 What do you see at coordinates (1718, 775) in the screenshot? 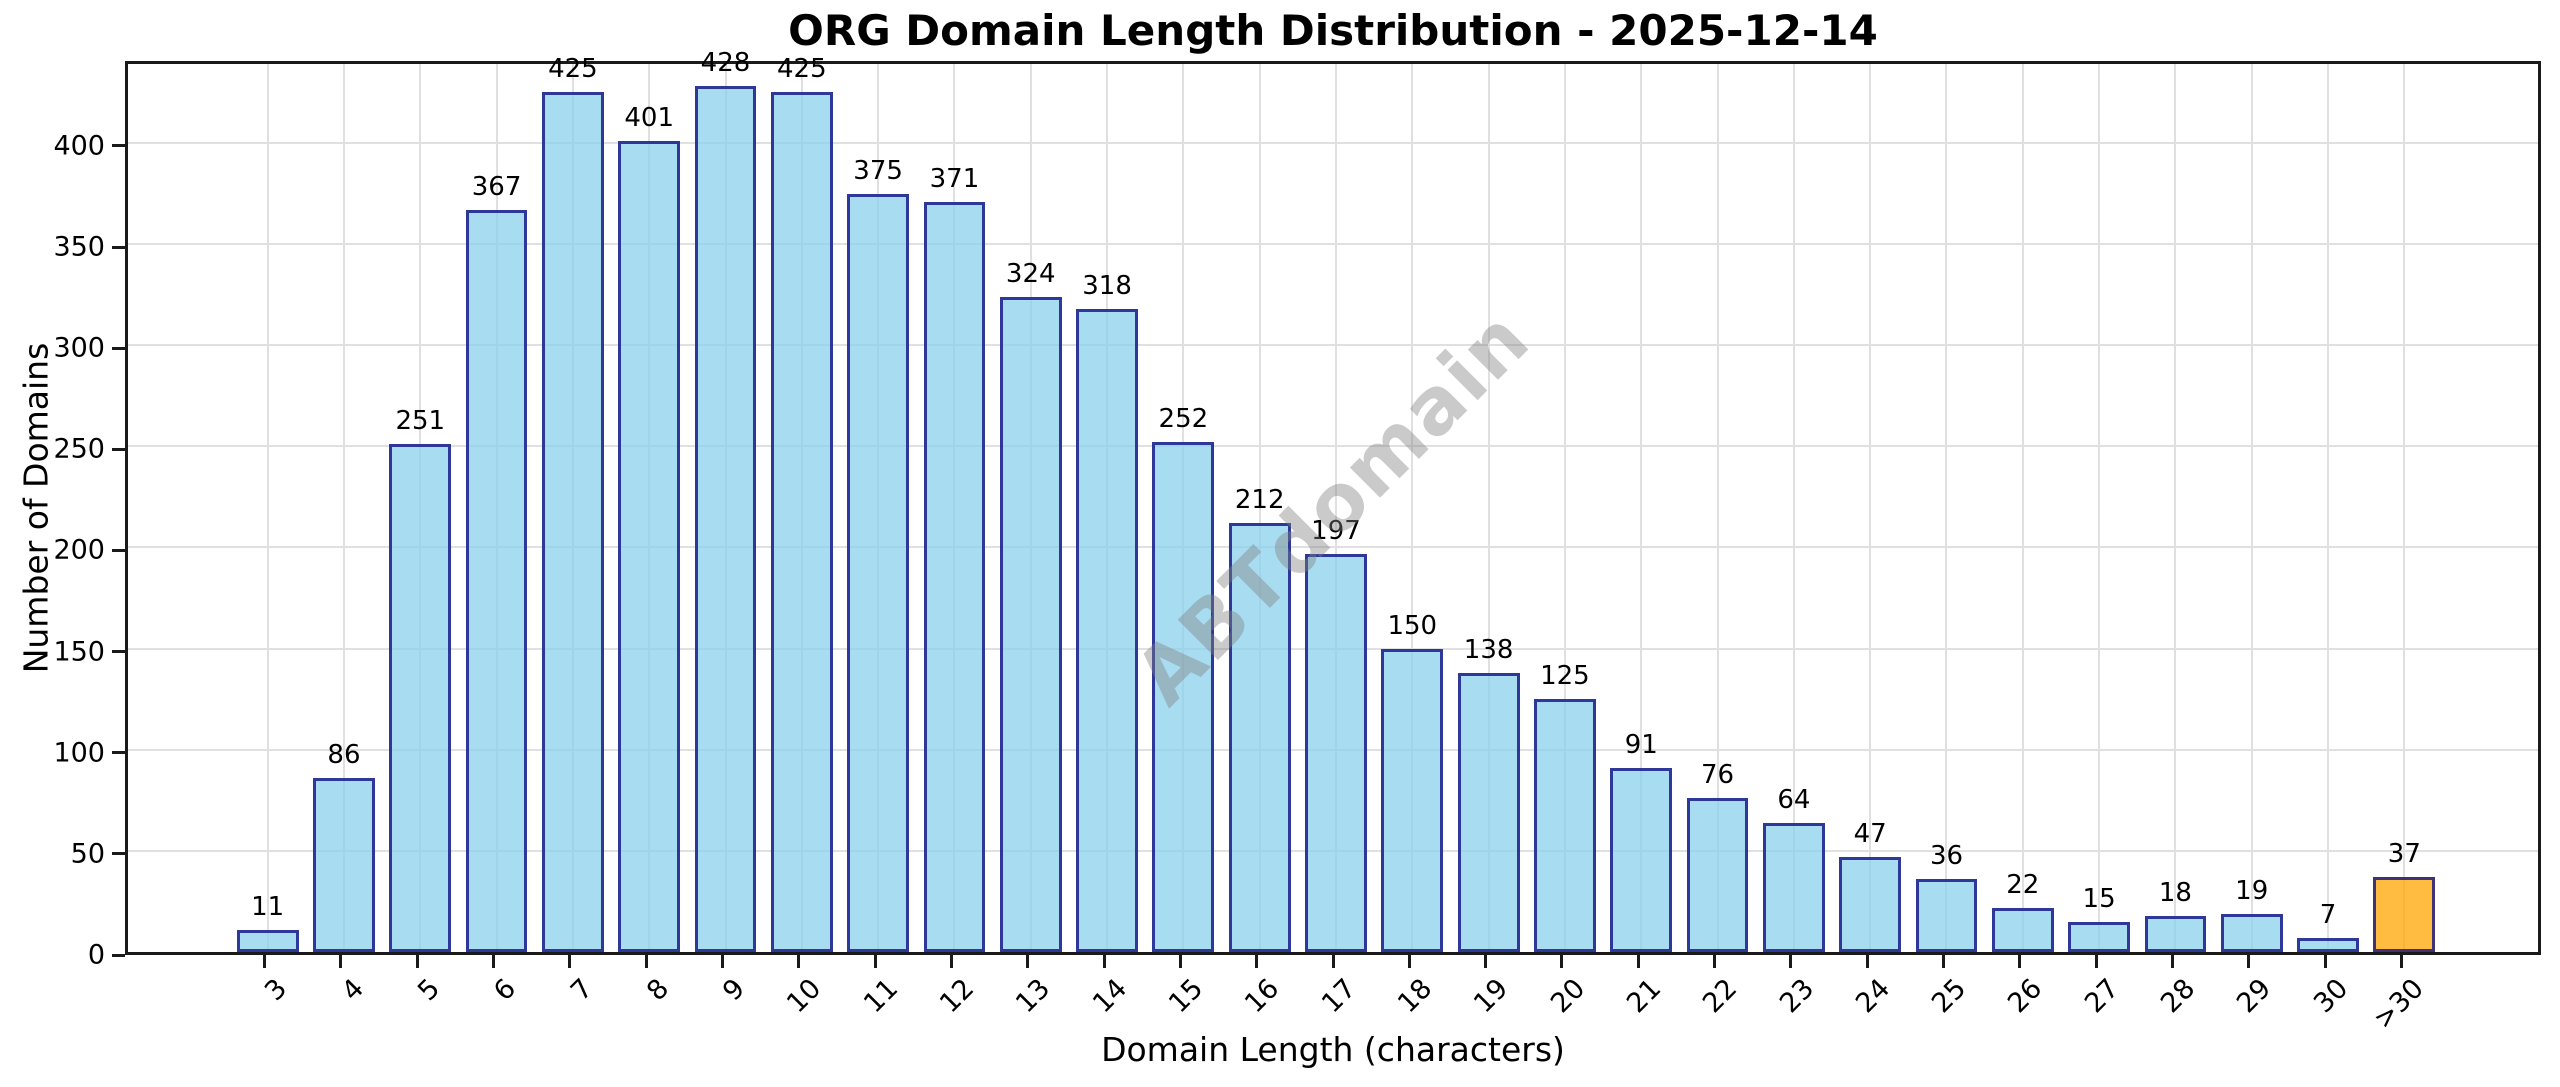
I see `bar-value-label-22: 76` at bounding box center [1718, 775].